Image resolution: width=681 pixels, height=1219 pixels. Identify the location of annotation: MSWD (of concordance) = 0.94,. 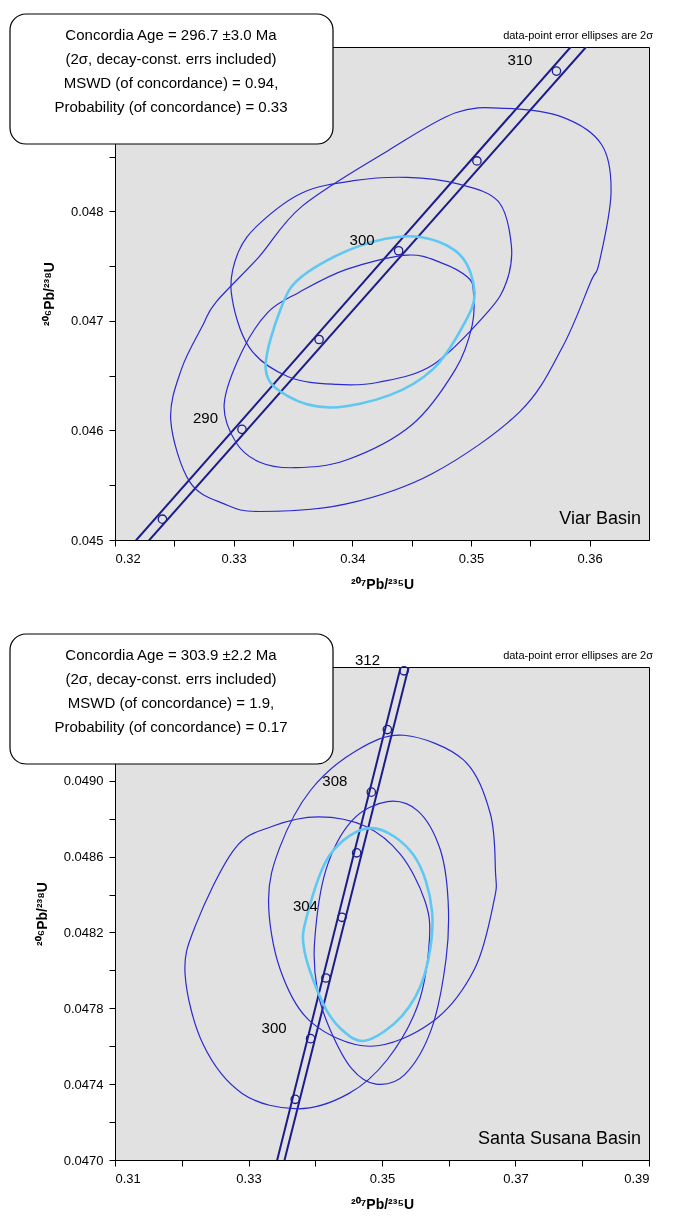
(171, 82).